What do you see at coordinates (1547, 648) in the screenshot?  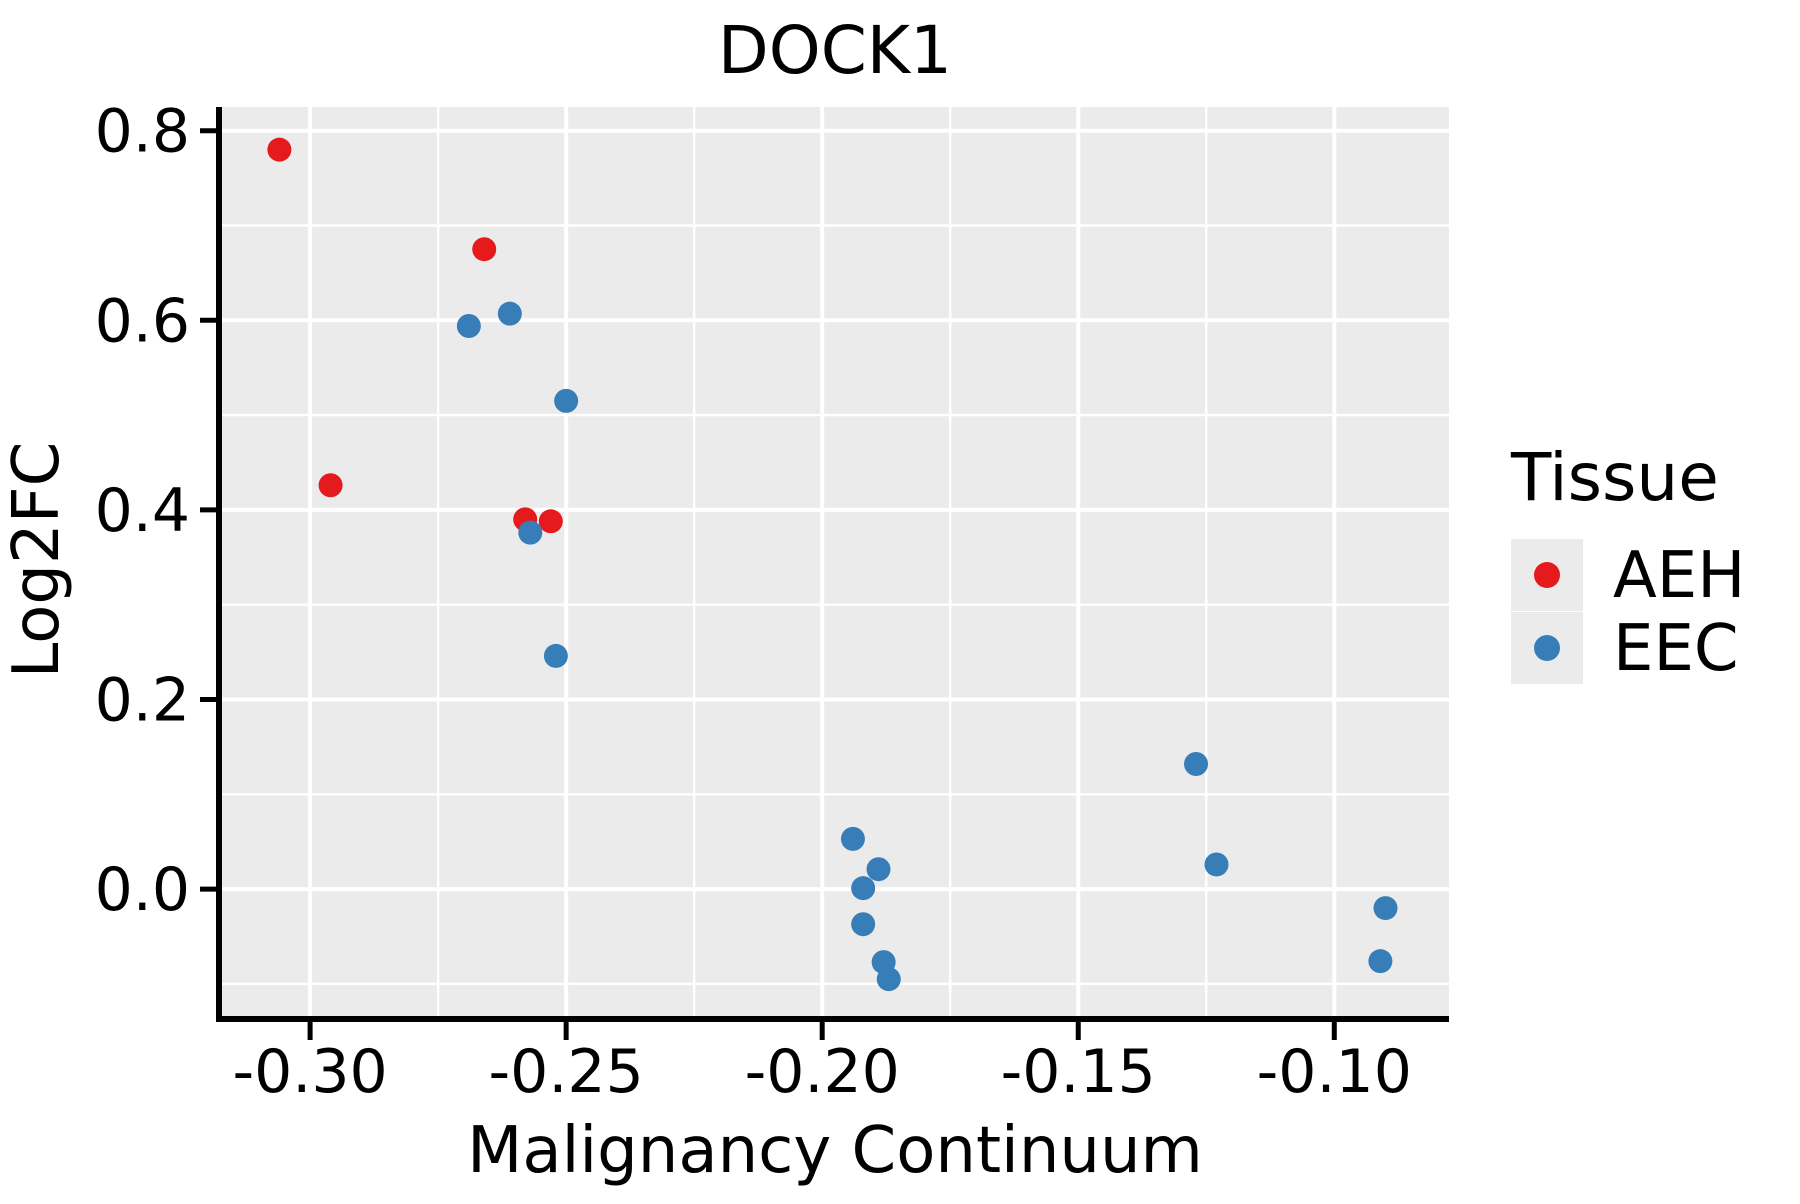 I see `legend-marker-eec` at bounding box center [1547, 648].